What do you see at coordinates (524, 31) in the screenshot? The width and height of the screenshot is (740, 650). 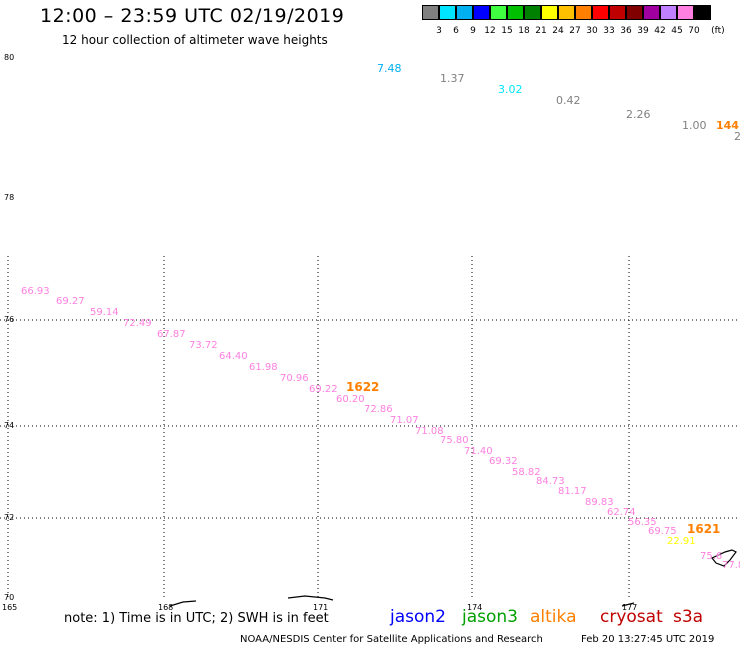 I see `legend-label: 18` at bounding box center [524, 31].